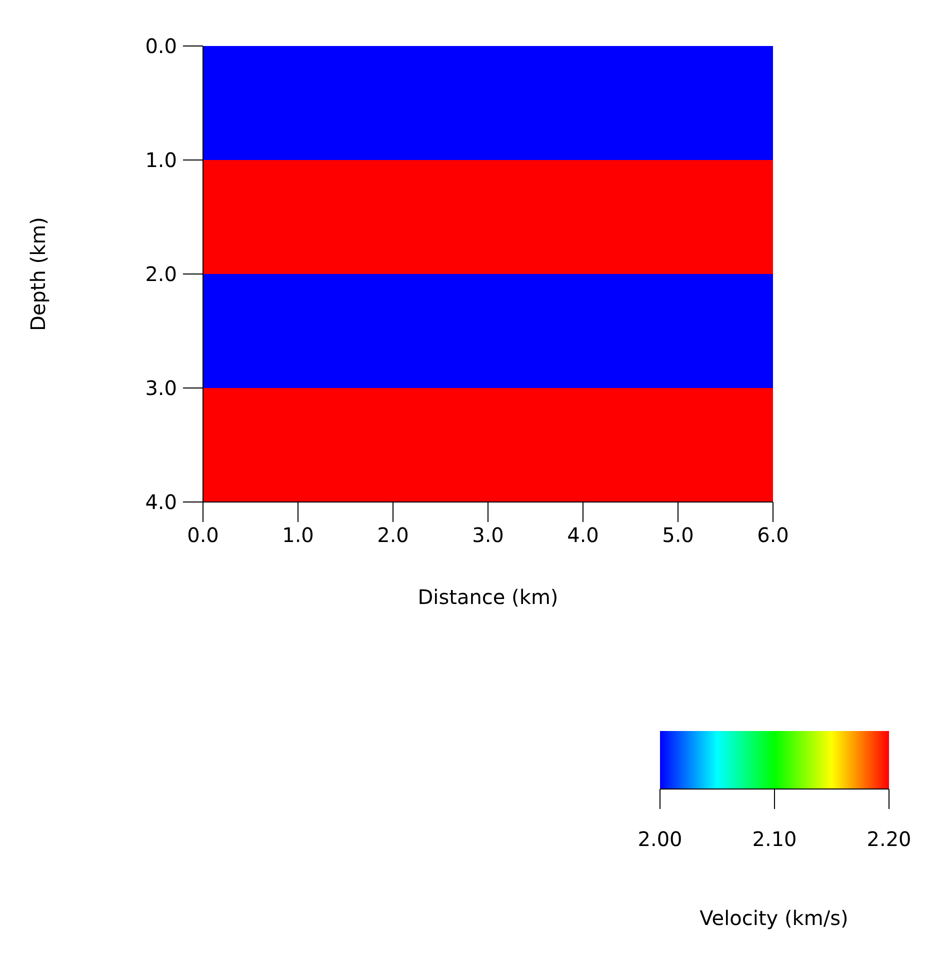 The image size is (934, 960). I want to click on y-tick-label: 3.0, so click(161, 388).